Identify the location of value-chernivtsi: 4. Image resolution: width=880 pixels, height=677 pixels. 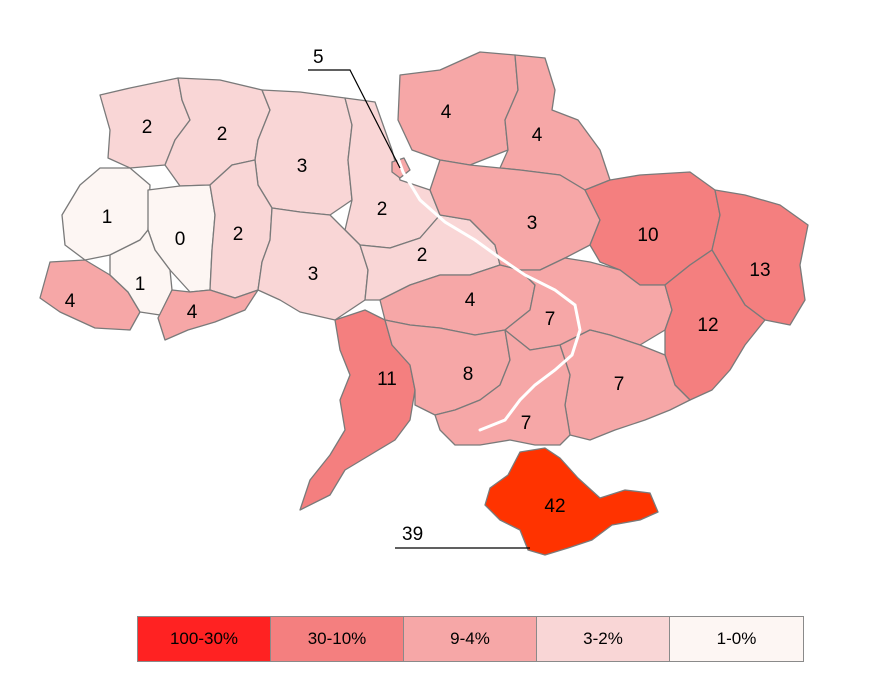
(192, 312).